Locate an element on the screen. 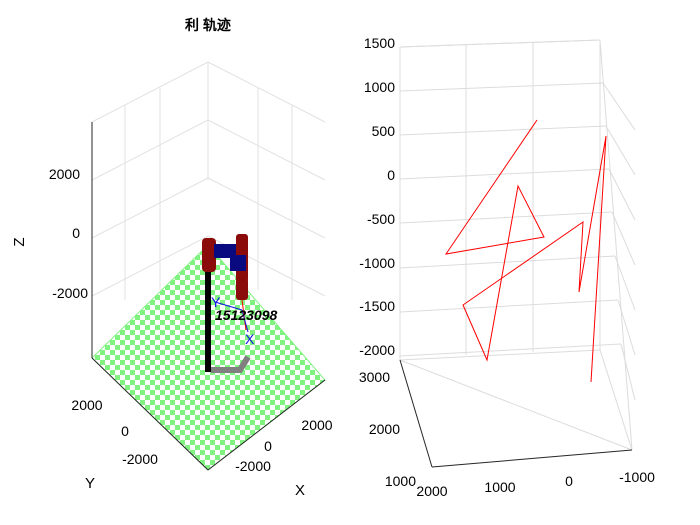 The image size is (700, 525). robot-joint is located at coordinates (238, 263).